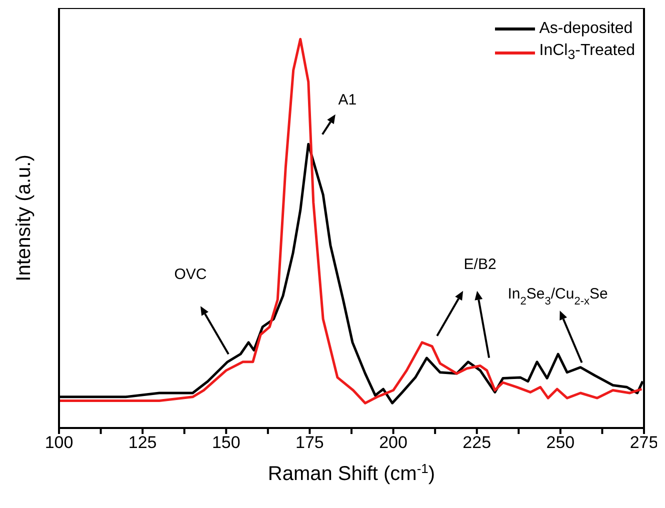 This screenshot has width=665, height=508. I want to click on legend-label: InCl$_{3}$-Treated, so click(587, 52).